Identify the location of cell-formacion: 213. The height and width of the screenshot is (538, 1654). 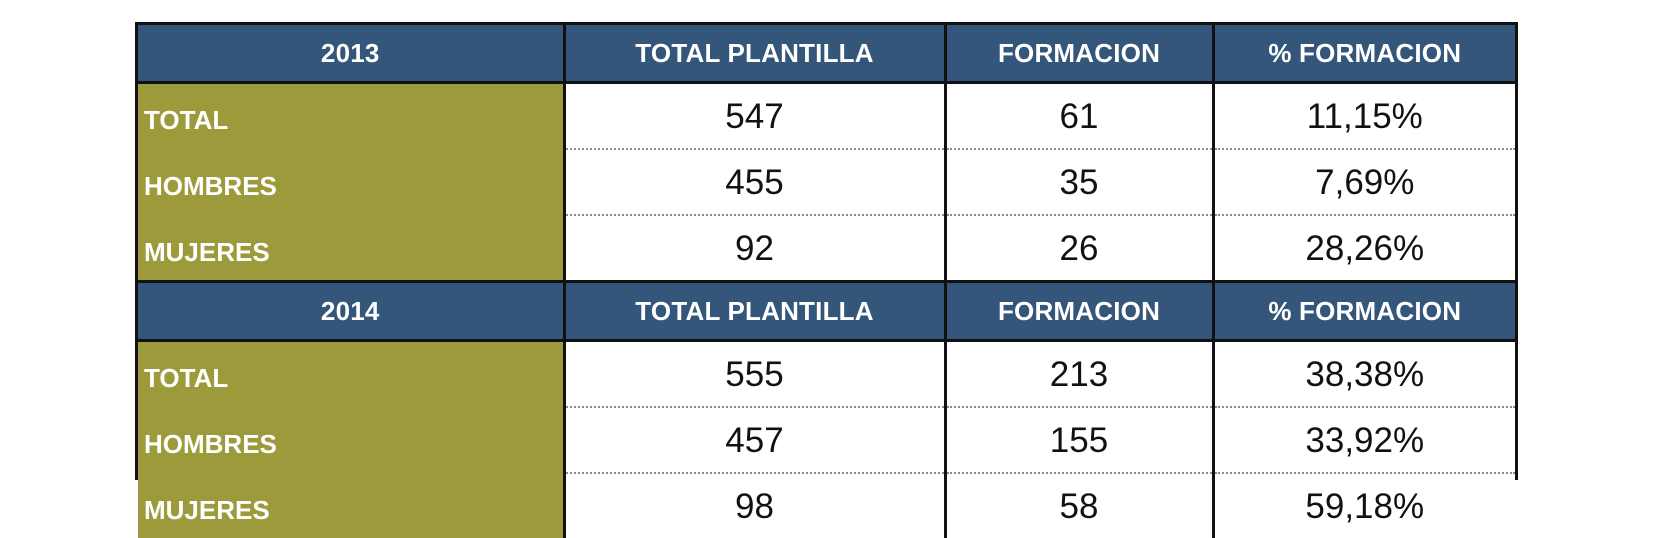
(1078, 374).